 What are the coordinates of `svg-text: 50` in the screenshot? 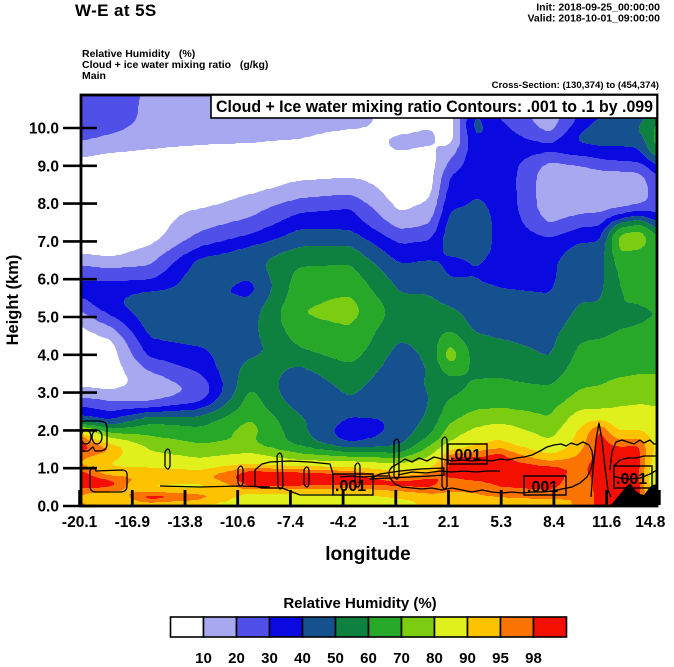 It's located at (335, 658).